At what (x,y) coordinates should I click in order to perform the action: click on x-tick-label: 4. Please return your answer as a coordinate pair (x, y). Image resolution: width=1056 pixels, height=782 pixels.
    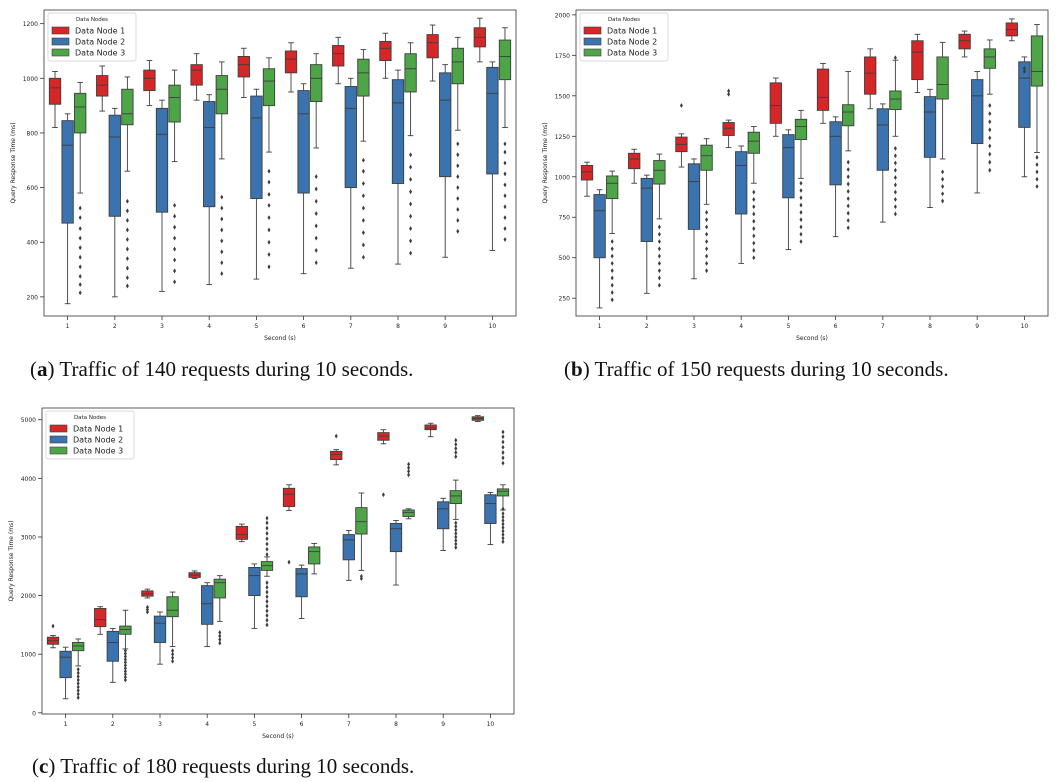
    Looking at the image, I should click on (741, 326).